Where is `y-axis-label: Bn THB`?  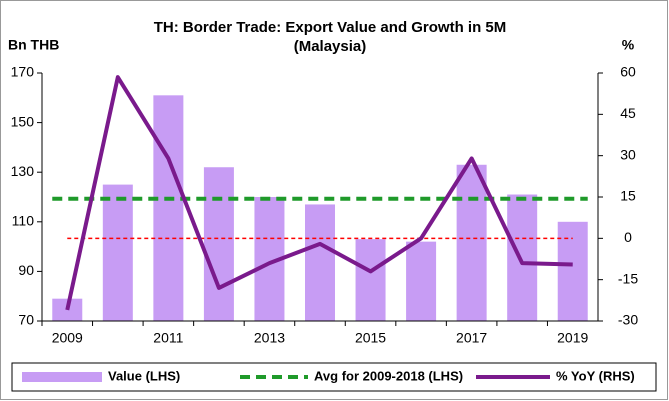 y-axis-label: Bn THB is located at coordinates (33, 45).